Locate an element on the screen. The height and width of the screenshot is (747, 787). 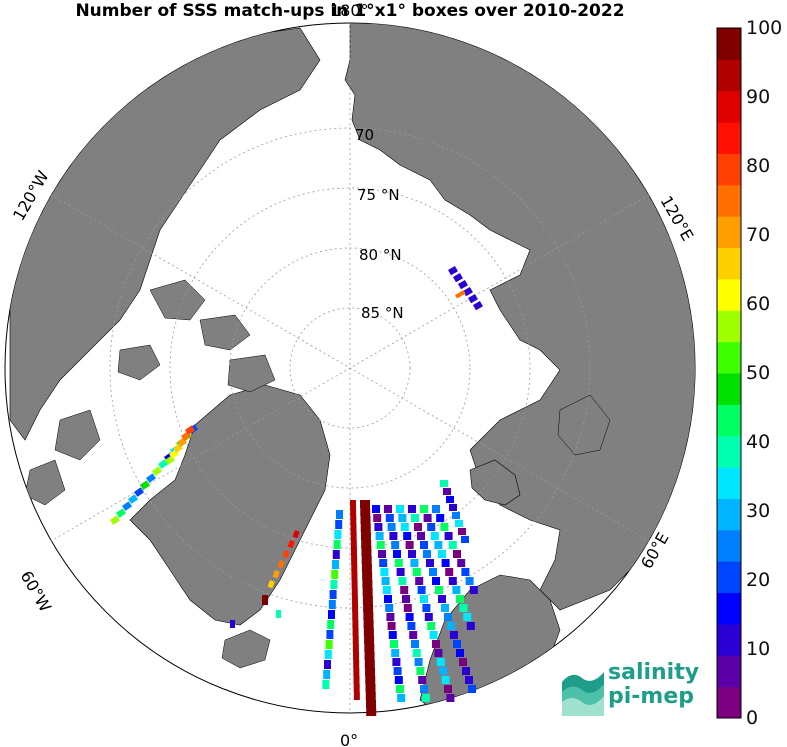
land-iceland is located at coordinates (246, 649).